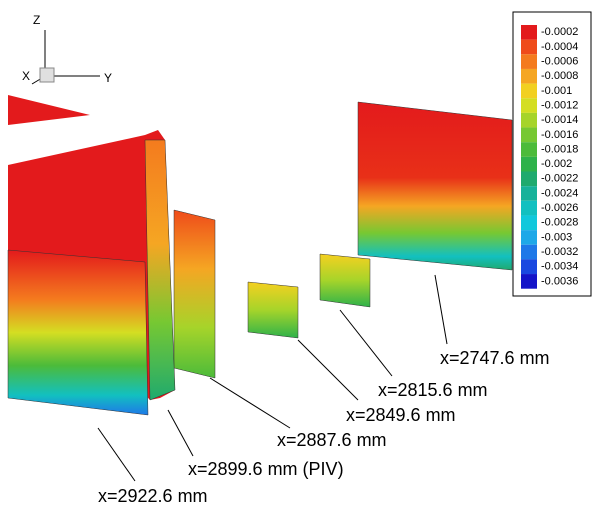 This screenshot has height=511, width=595. I want to click on colorbar-label: -0.0002, so click(559, 32).